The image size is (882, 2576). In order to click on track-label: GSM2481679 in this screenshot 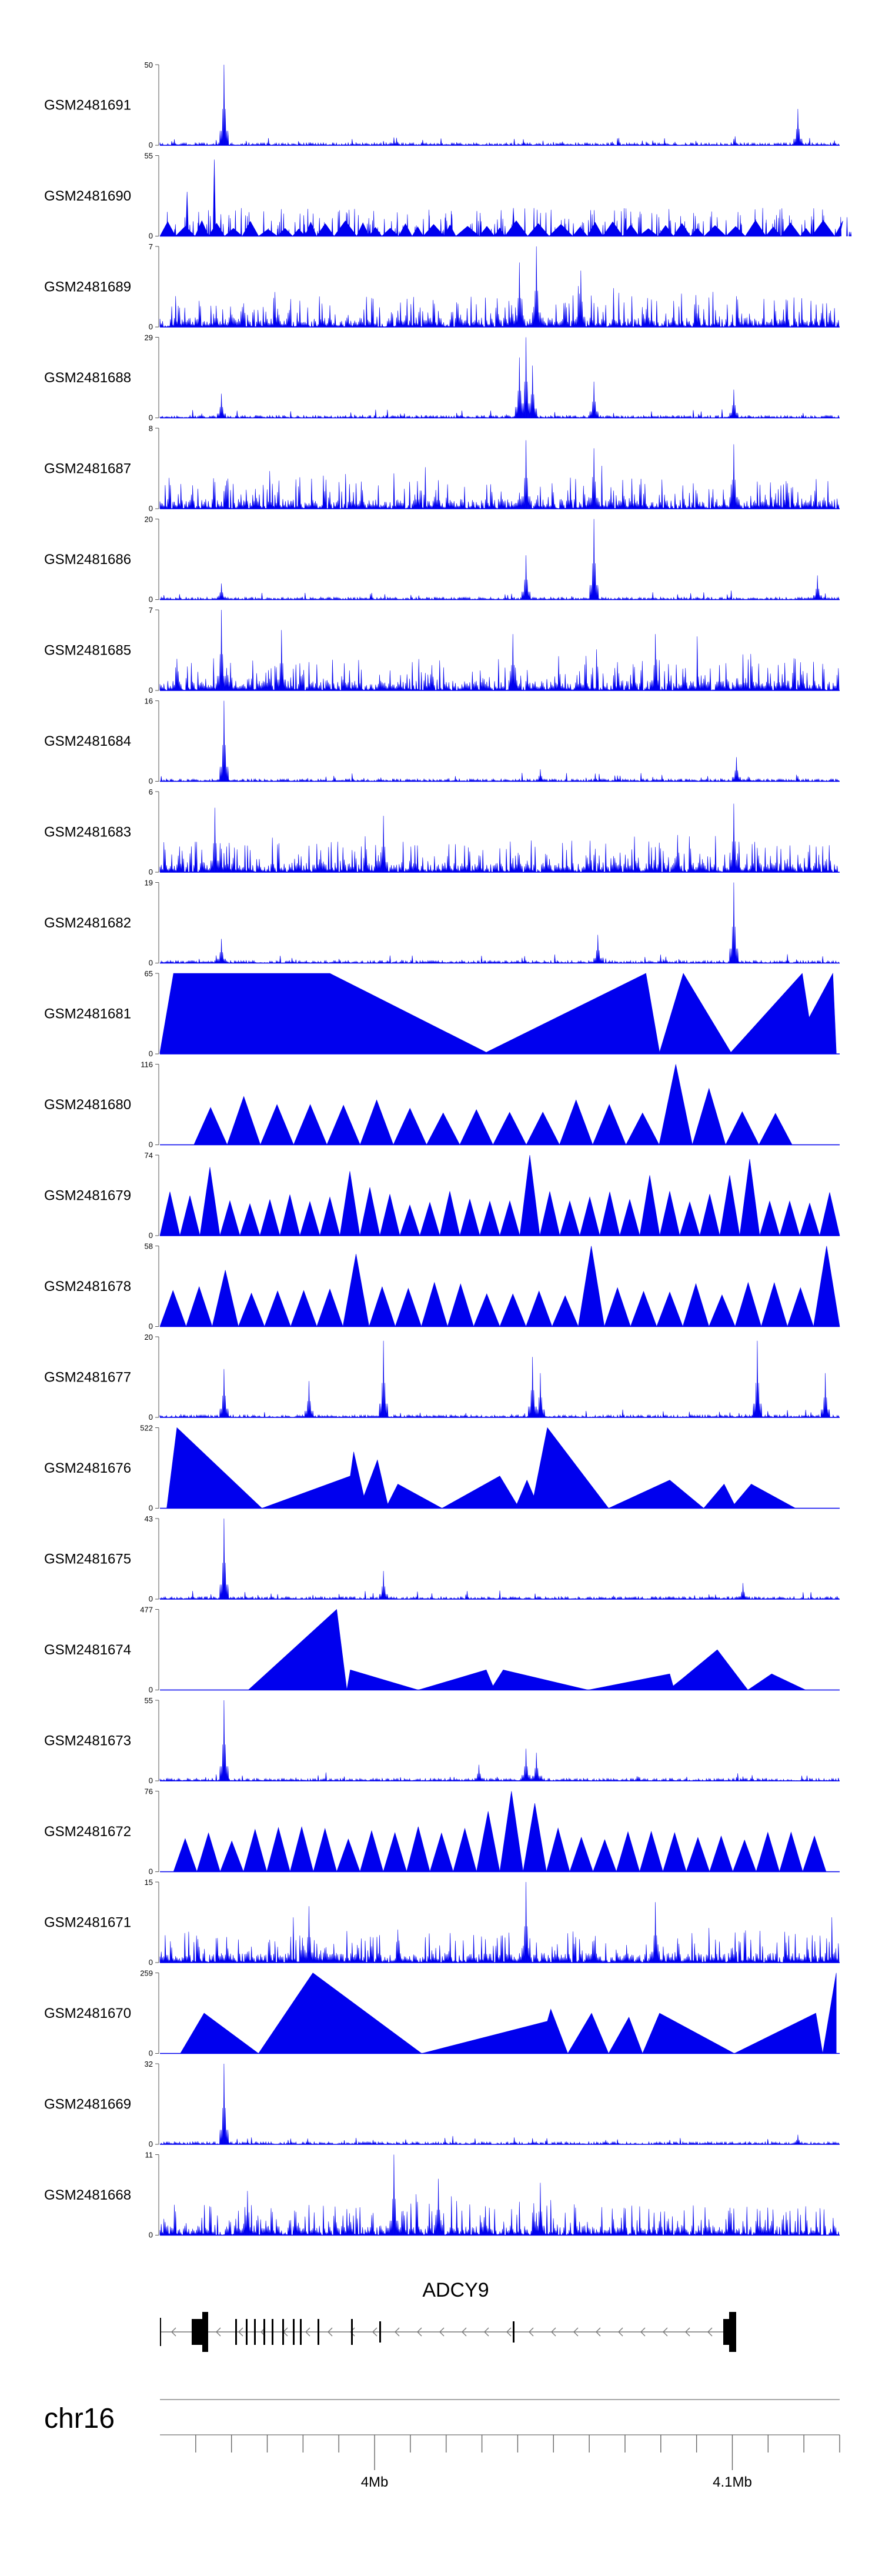, I will do `click(87, 1196)`.